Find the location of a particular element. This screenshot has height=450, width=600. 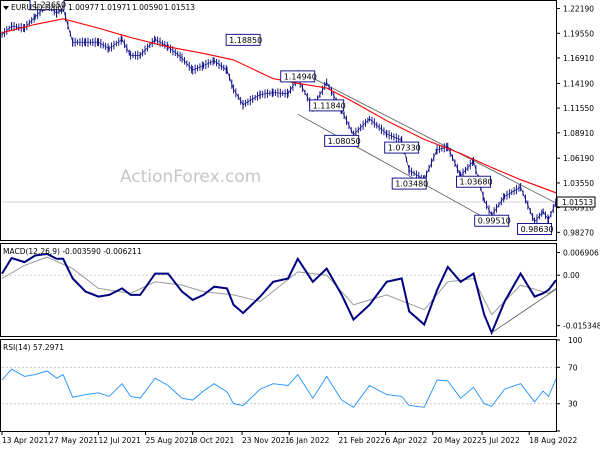

date-tick-label: 18 Aug 2022 is located at coordinates (553, 440).